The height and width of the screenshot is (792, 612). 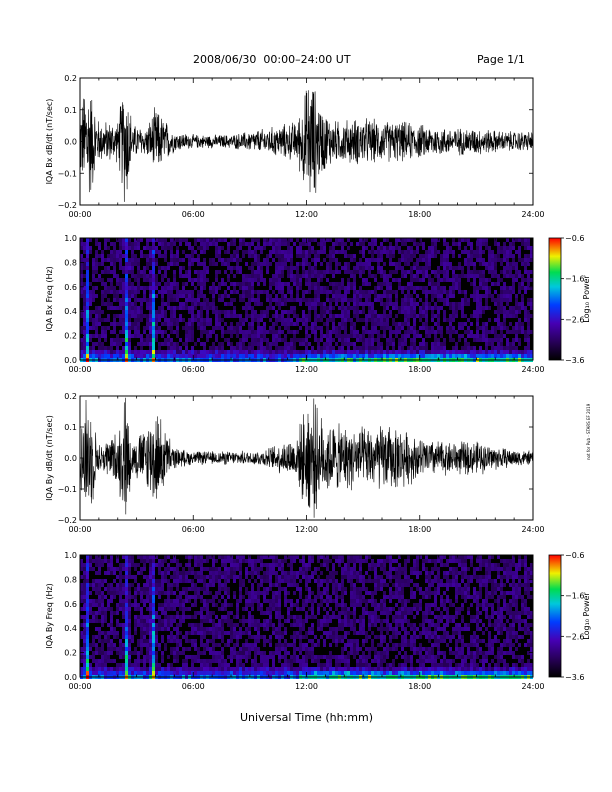 What do you see at coordinates (501, 59) in the screenshot?
I see `page-number: Page 1/1` at bounding box center [501, 59].